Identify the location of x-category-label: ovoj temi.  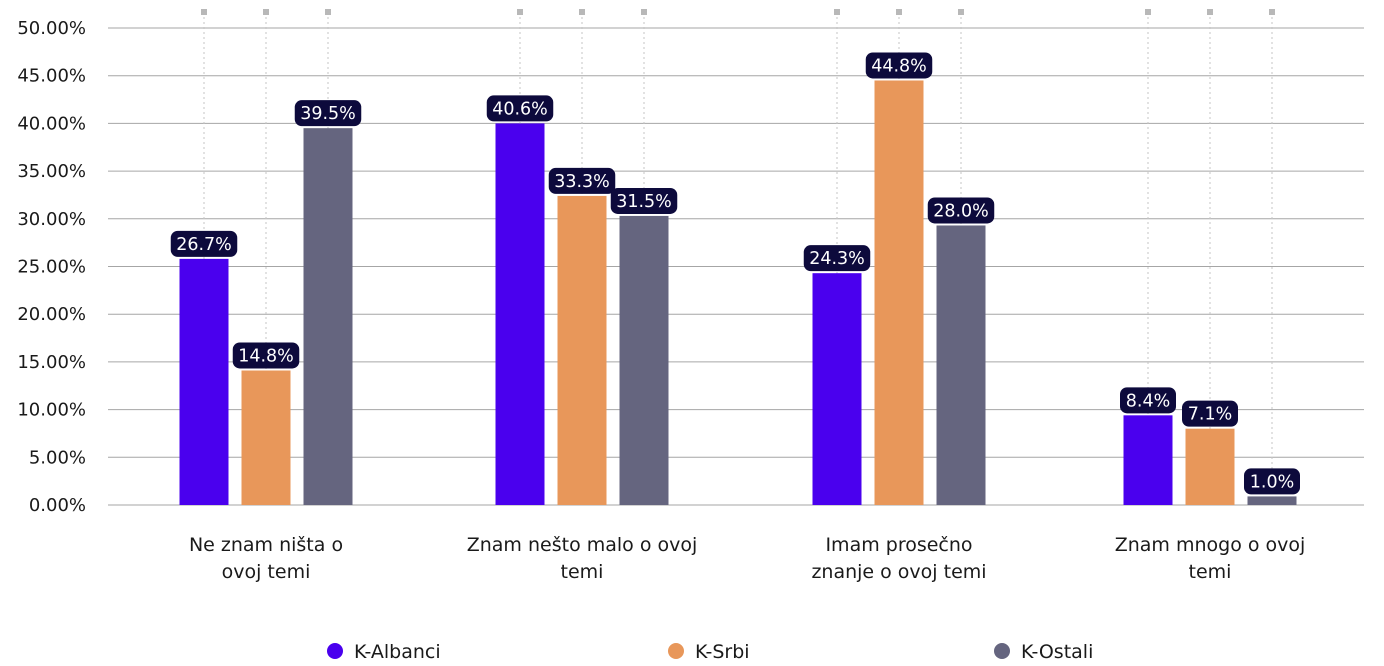
(266, 572).